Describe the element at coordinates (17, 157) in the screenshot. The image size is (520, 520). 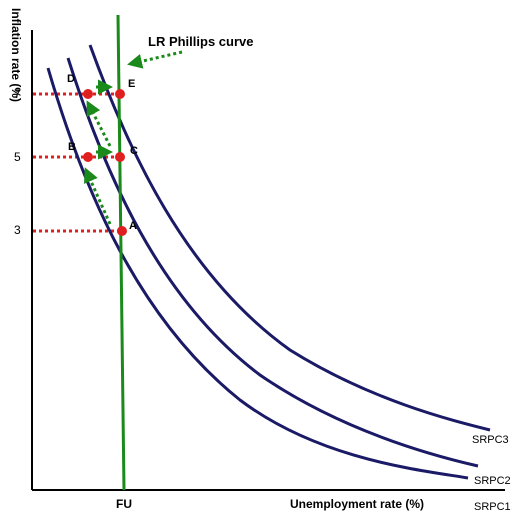
I see `y-tick-5: 5` at that location.